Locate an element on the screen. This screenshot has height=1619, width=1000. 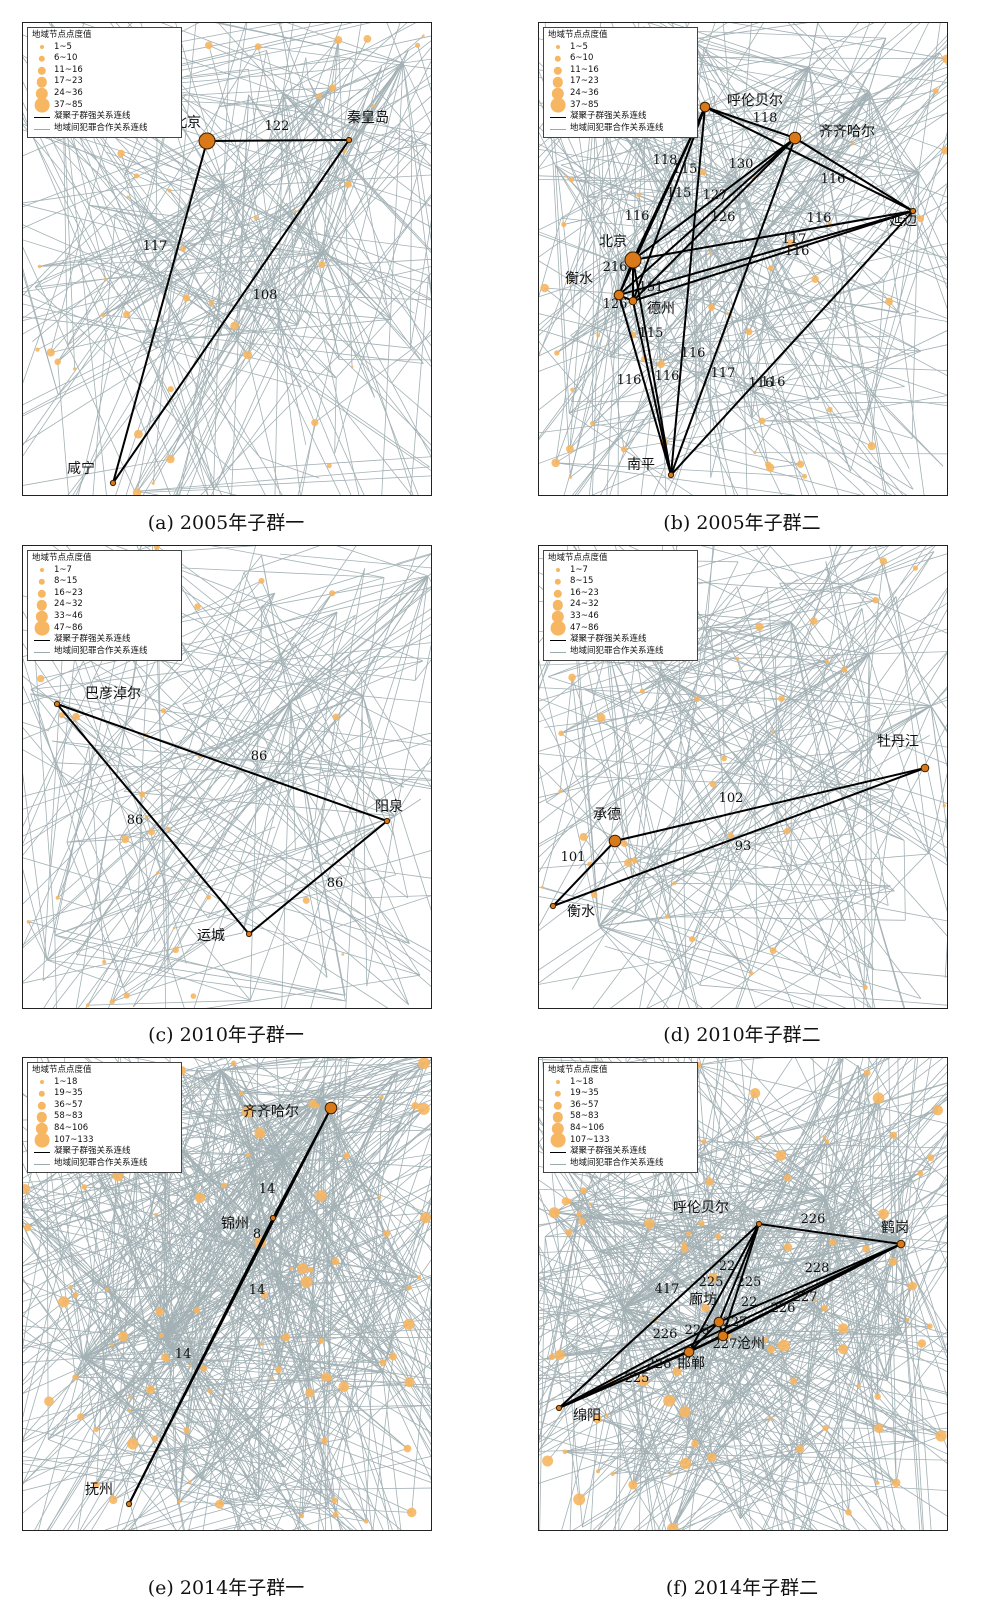
legend-line-label: 地域间犯罪合作关系连线 is located at coordinates (101, 127).